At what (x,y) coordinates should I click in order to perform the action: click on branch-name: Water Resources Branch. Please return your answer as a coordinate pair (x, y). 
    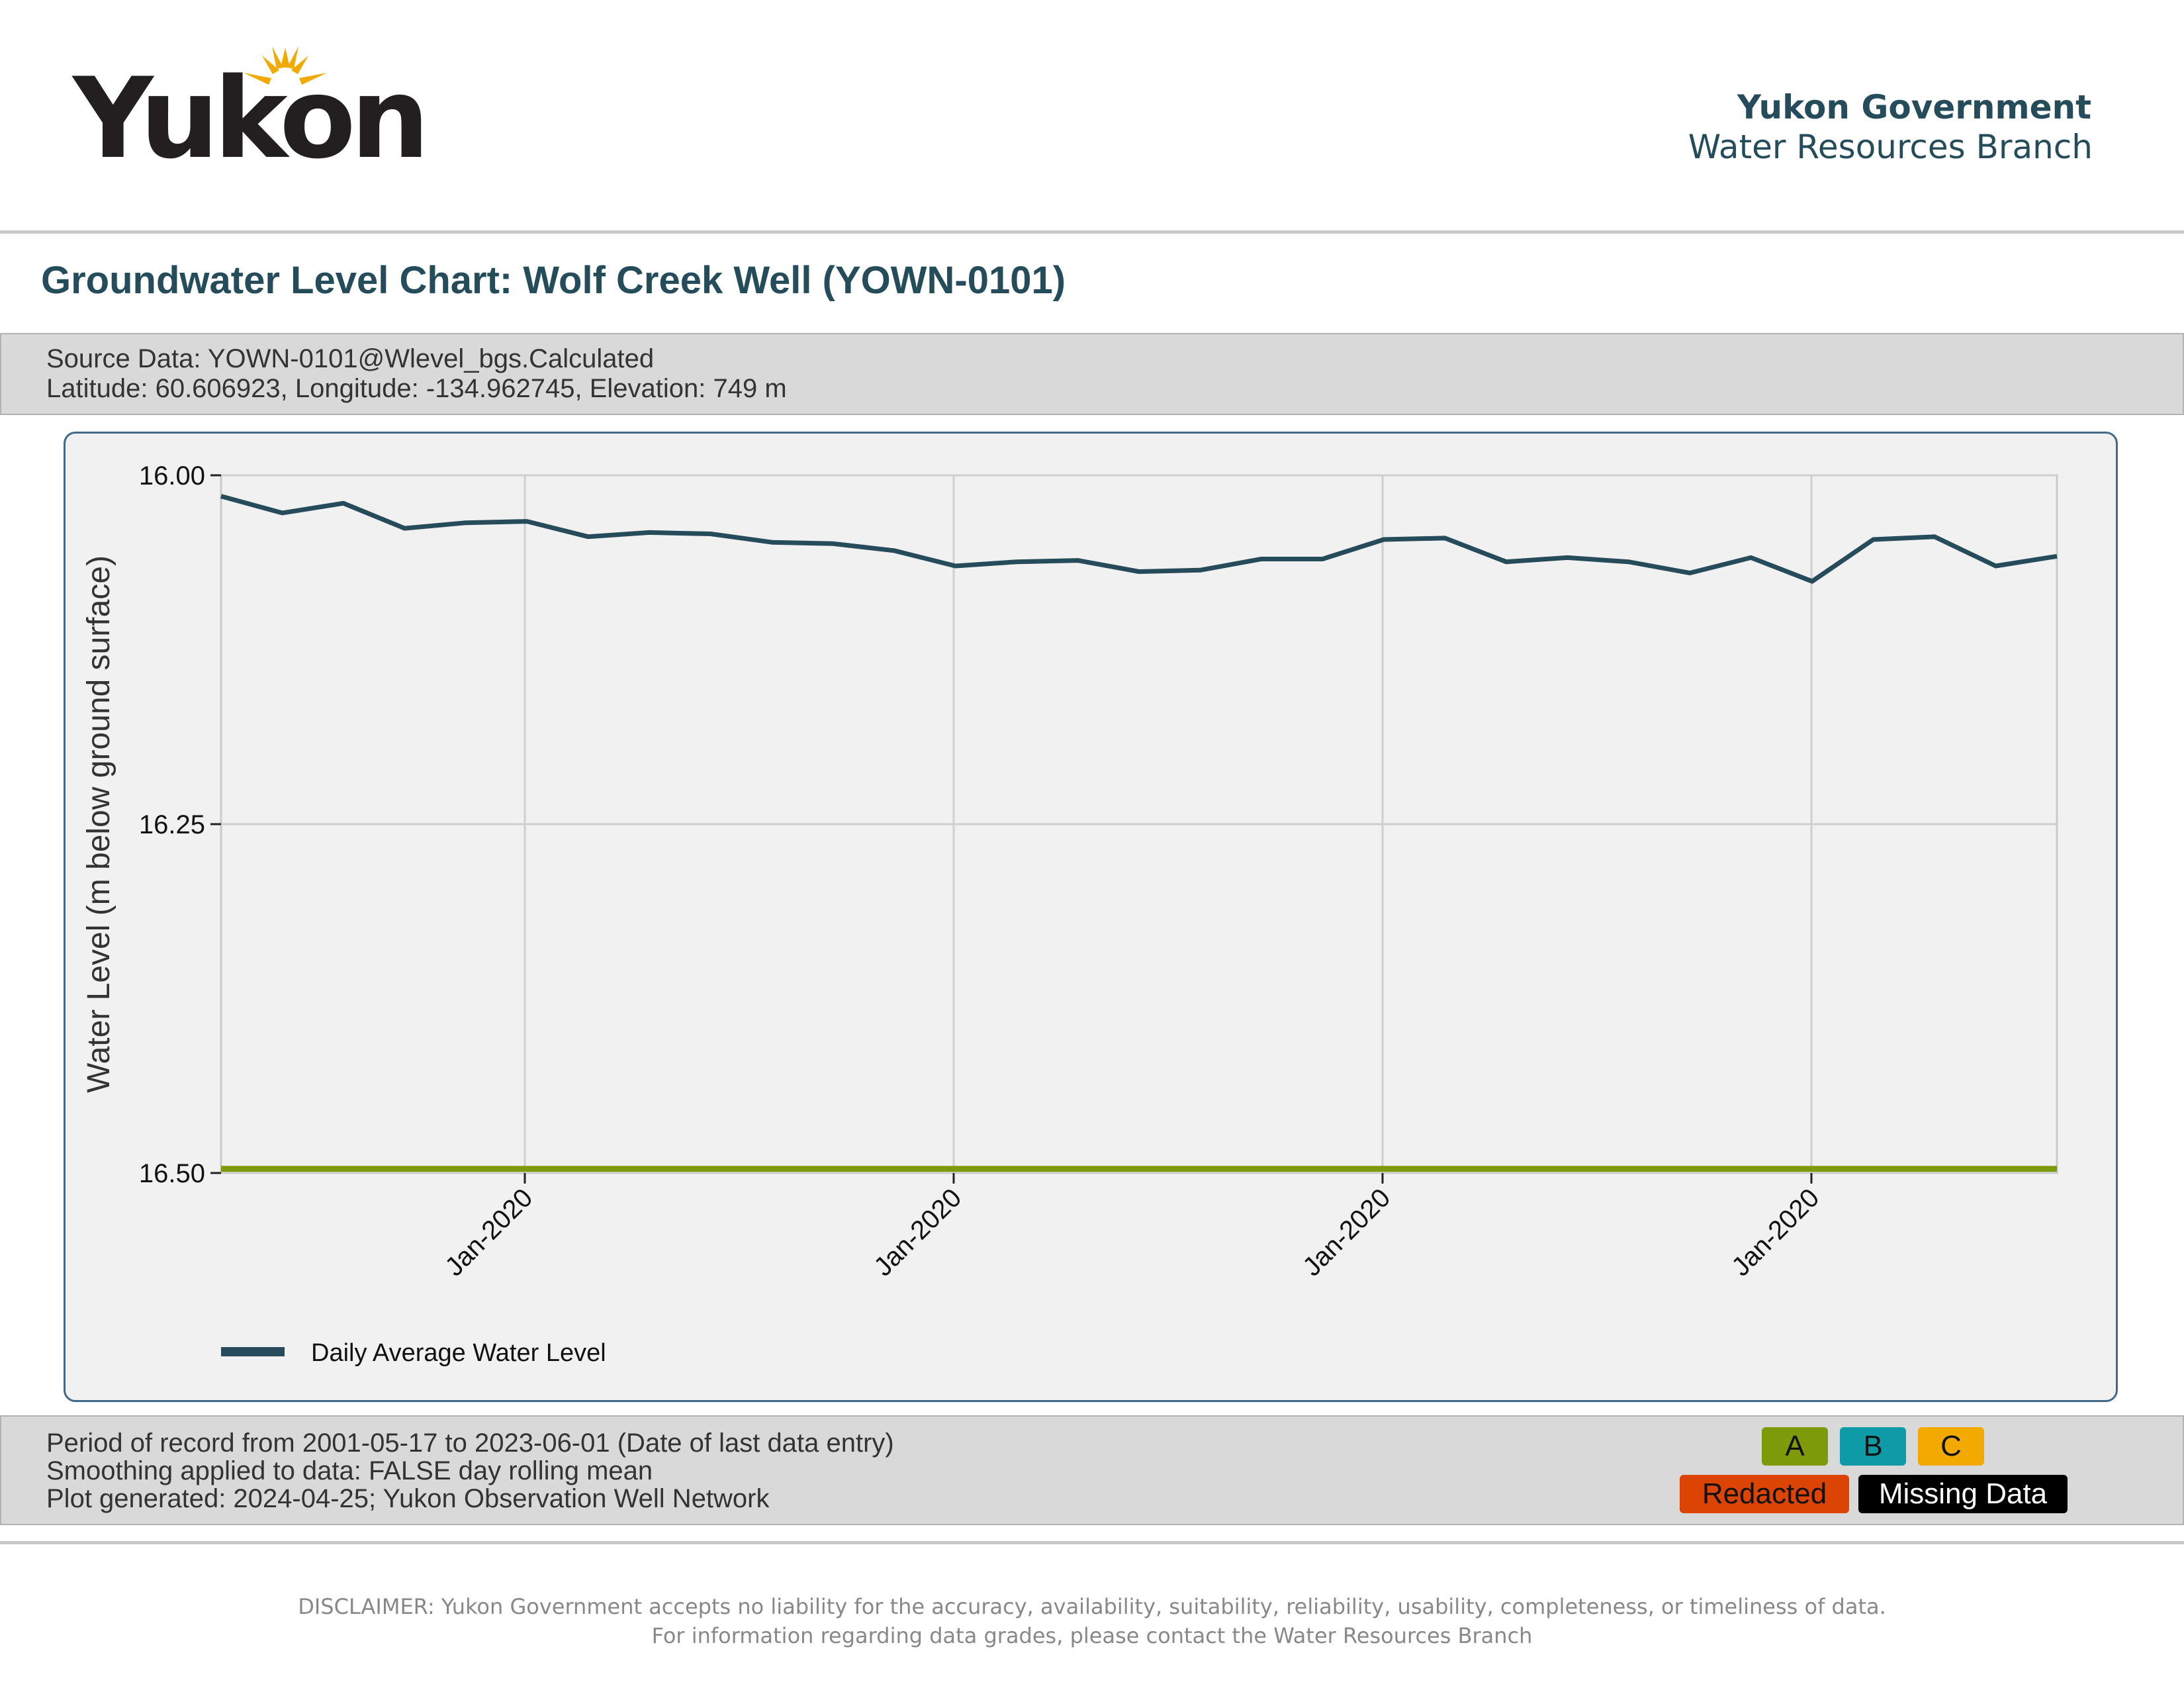
    Looking at the image, I should click on (1891, 147).